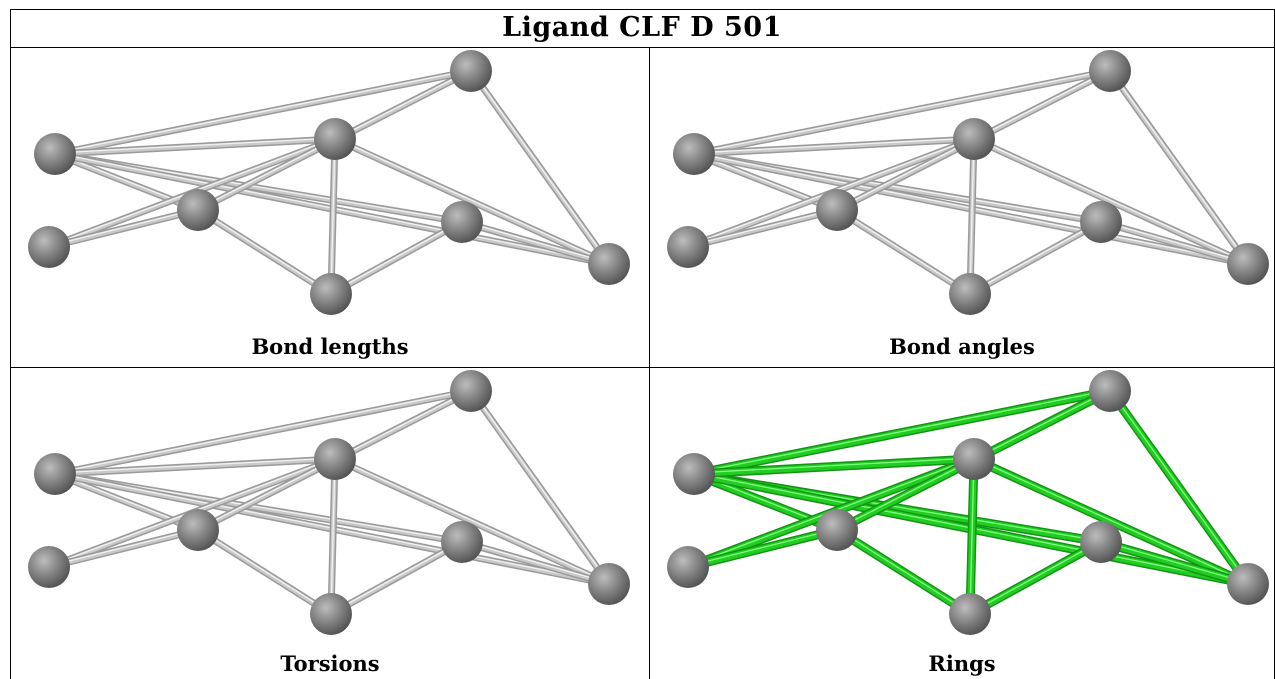 This screenshot has height=679, width=1275. Describe the element at coordinates (642, 47) in the screenshot. I see `title-divider` at that location.